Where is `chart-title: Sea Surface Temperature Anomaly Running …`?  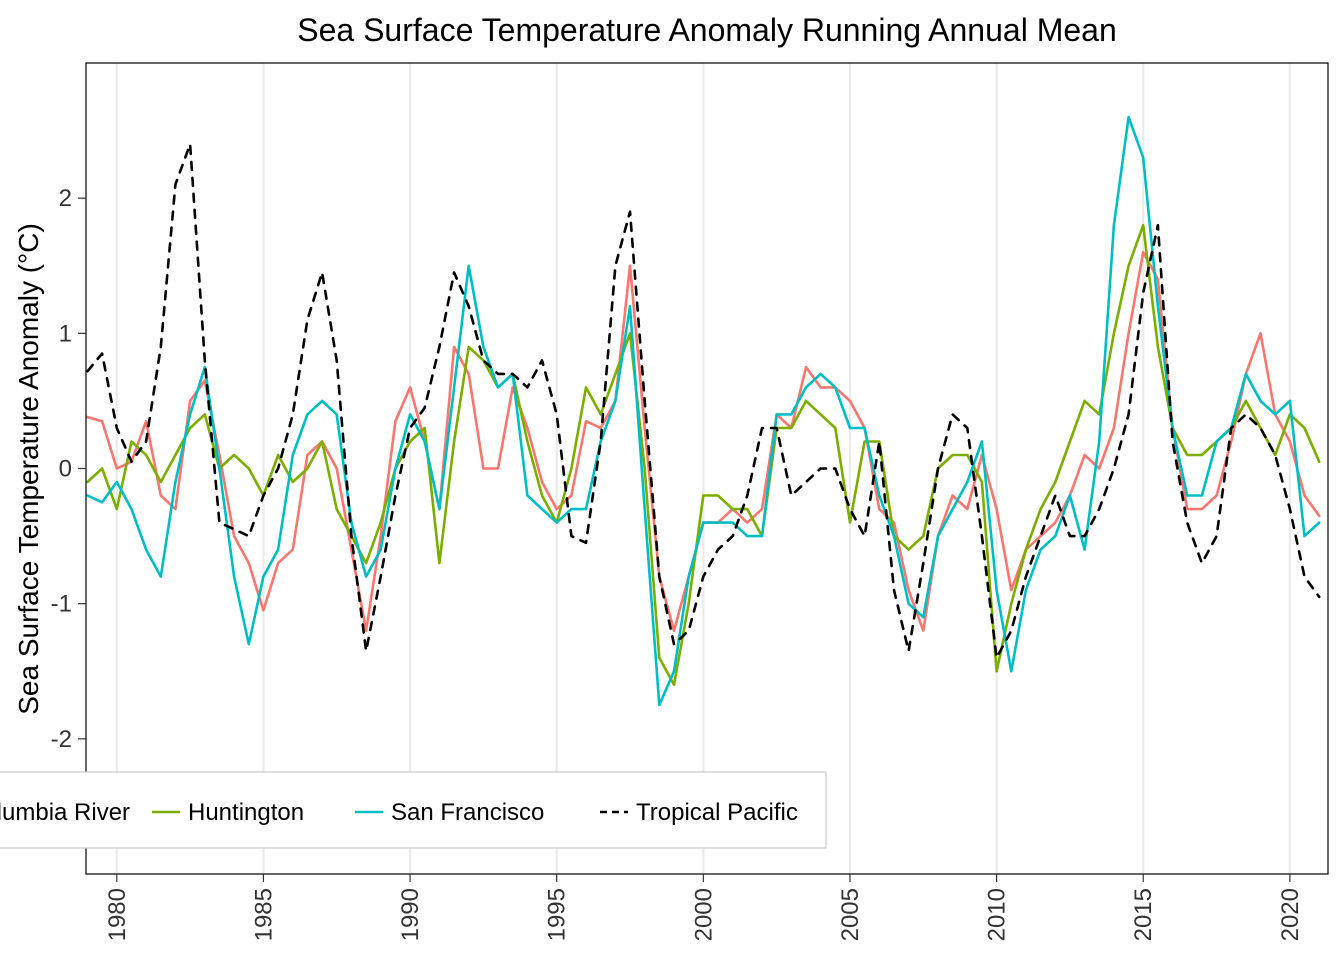
chart-title: Sea Surface Temperature Anomaly Running … is located at coordinates (706, 30).